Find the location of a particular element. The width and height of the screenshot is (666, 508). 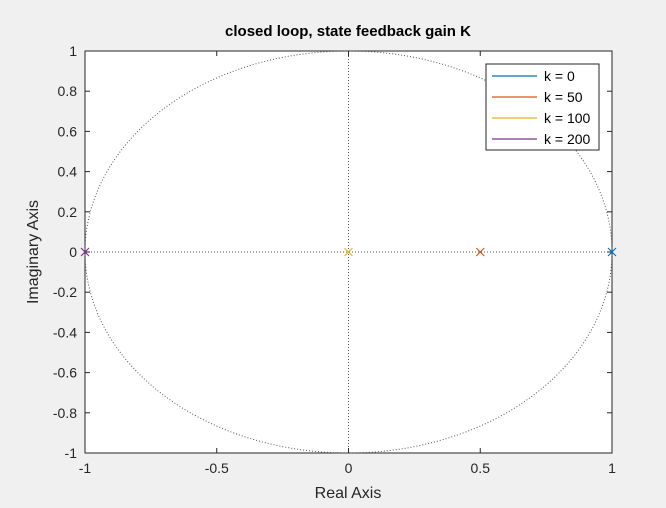

x-tick-label: -1 is located at coordinates (85, 468).